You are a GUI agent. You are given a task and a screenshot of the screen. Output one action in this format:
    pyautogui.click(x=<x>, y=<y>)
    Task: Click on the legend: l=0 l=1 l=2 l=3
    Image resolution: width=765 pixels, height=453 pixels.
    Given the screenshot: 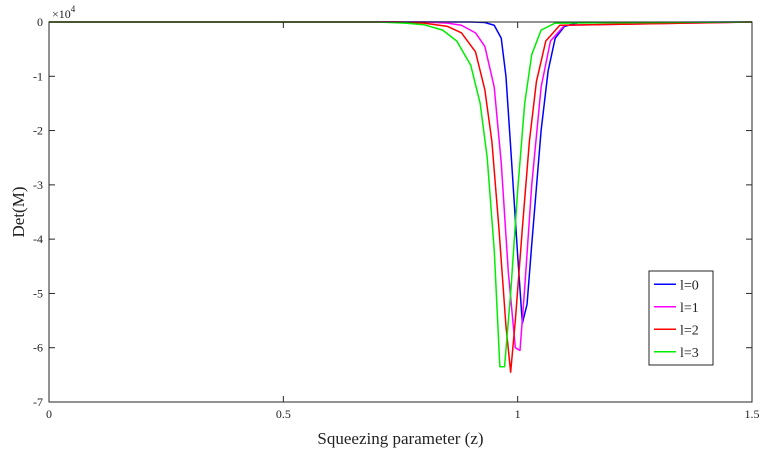 What is the action you would take?
    pyautogui.click(x=681, y=318)
    